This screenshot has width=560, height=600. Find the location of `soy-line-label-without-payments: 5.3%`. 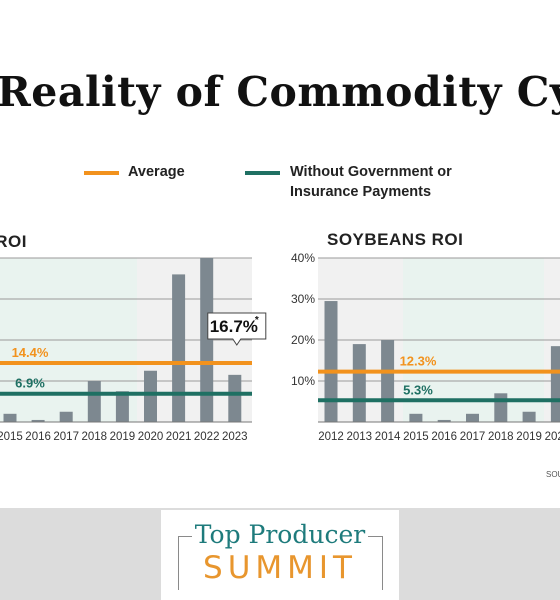

soy-line-label-without-payments: 5.3% is located at coordinates (418, 389).